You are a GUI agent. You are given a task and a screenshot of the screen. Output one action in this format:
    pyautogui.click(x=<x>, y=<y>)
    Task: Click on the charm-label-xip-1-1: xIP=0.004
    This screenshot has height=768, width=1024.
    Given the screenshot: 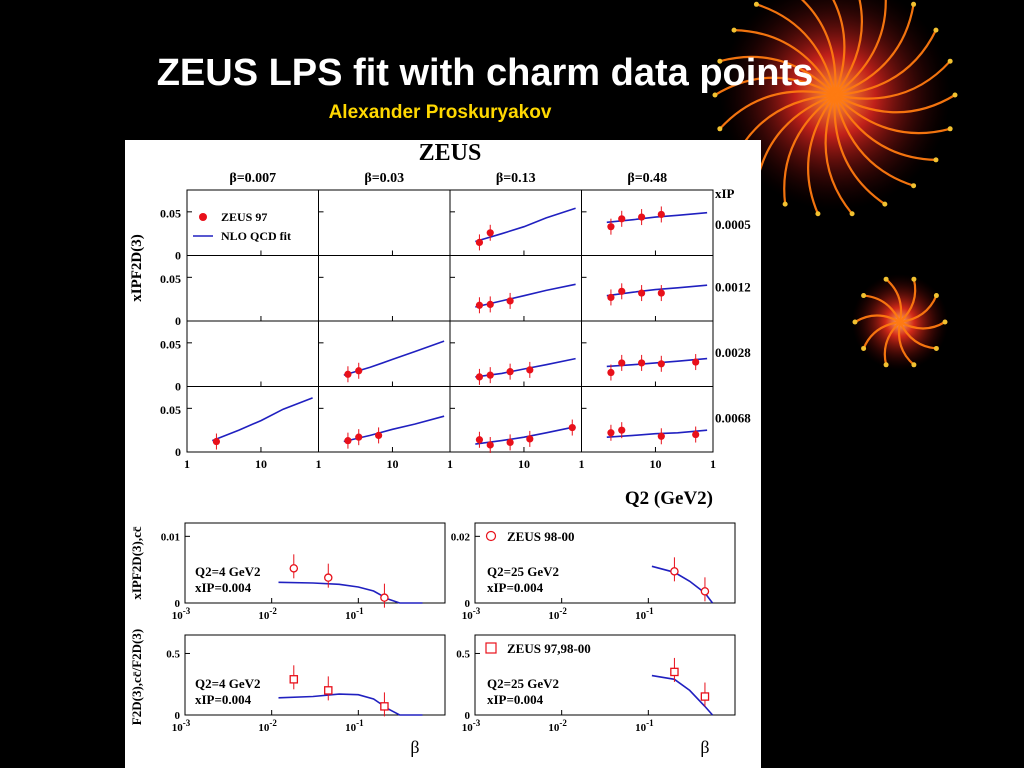 What is the action you would take?
    pyautogui.click(x=515, y=699)
    